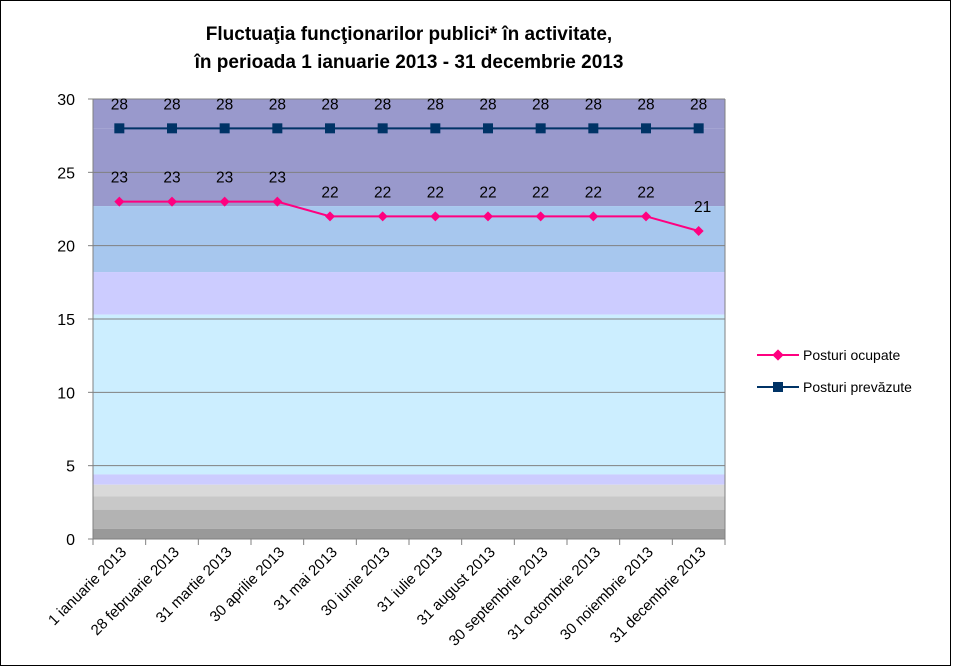 Image resolution: width=953 pixels, height=669 pixels. Describe the element at coordinates (645, 104) in the screenshot. I see `series-1-data-label-10: 28` at that location.